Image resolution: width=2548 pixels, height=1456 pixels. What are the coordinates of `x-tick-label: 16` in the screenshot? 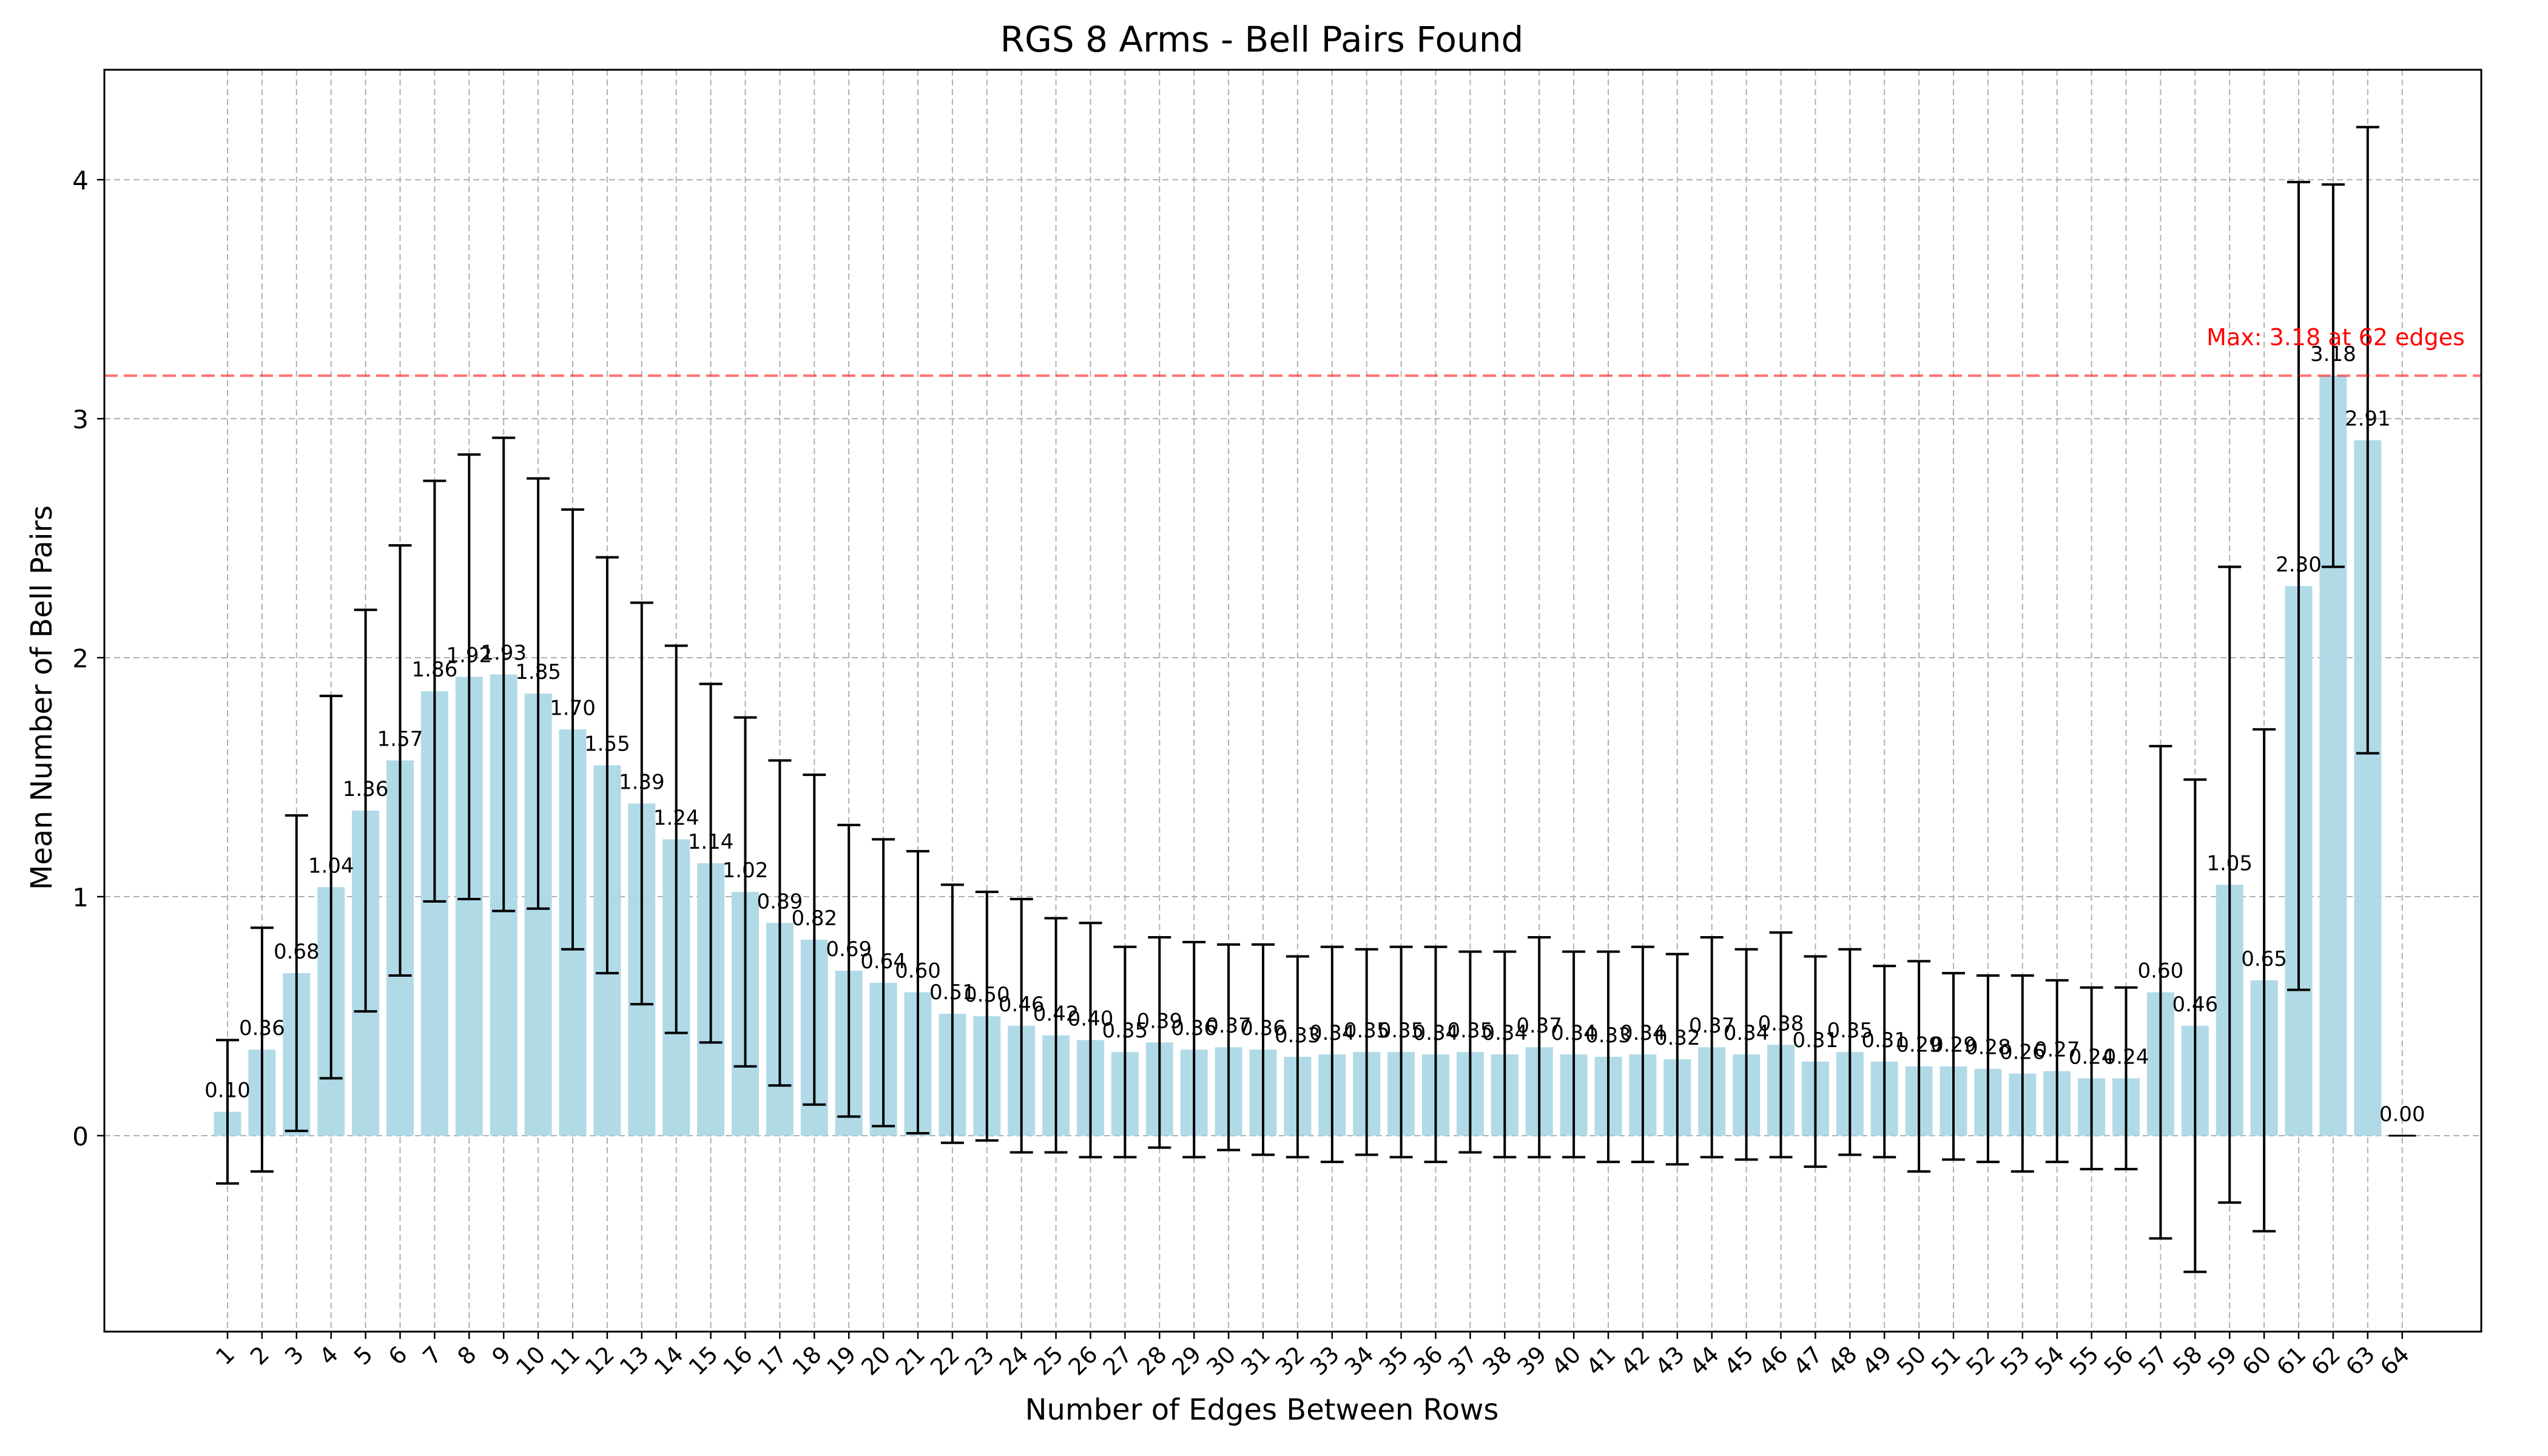 It's located at (738, 1360).